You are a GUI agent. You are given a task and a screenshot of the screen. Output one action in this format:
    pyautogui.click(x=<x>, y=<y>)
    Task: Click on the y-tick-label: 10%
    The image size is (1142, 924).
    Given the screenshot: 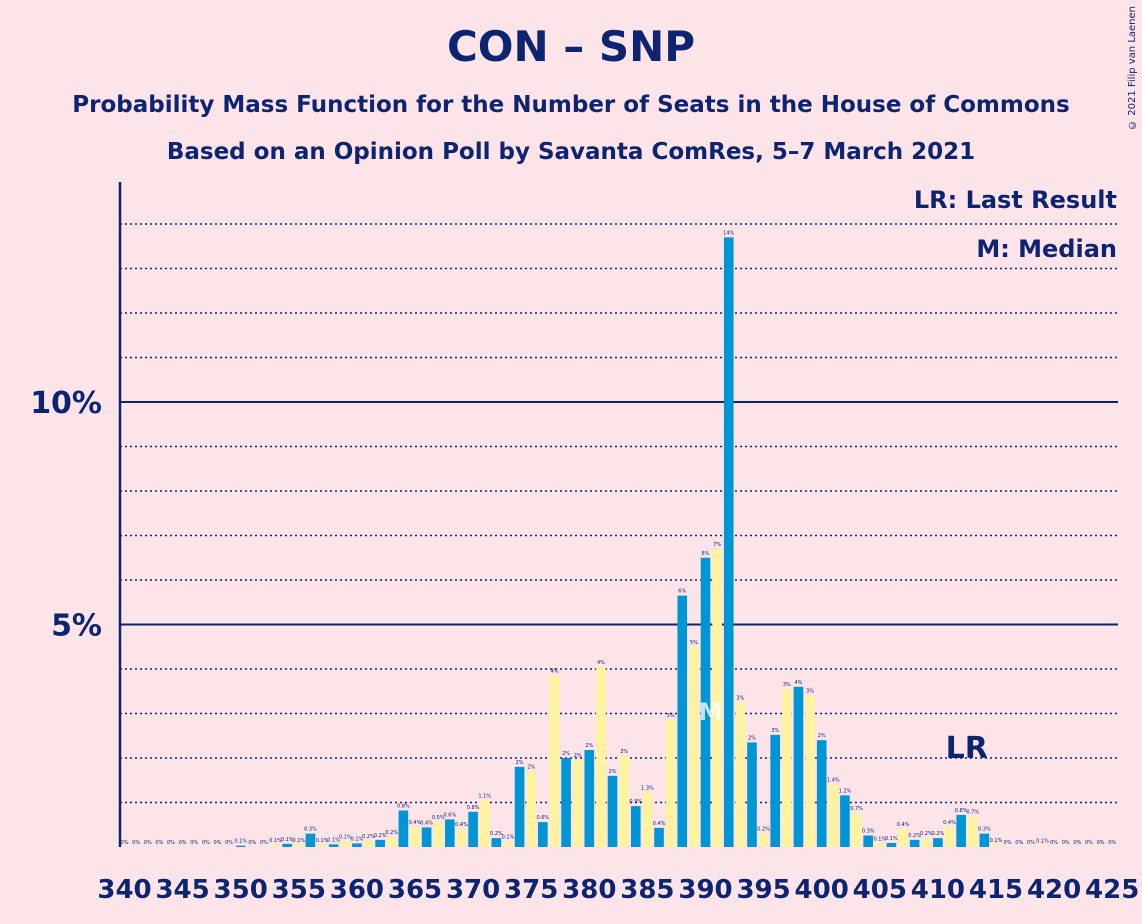 What is the action you would take?
    pyautogui.click(x=66, y=403)
    